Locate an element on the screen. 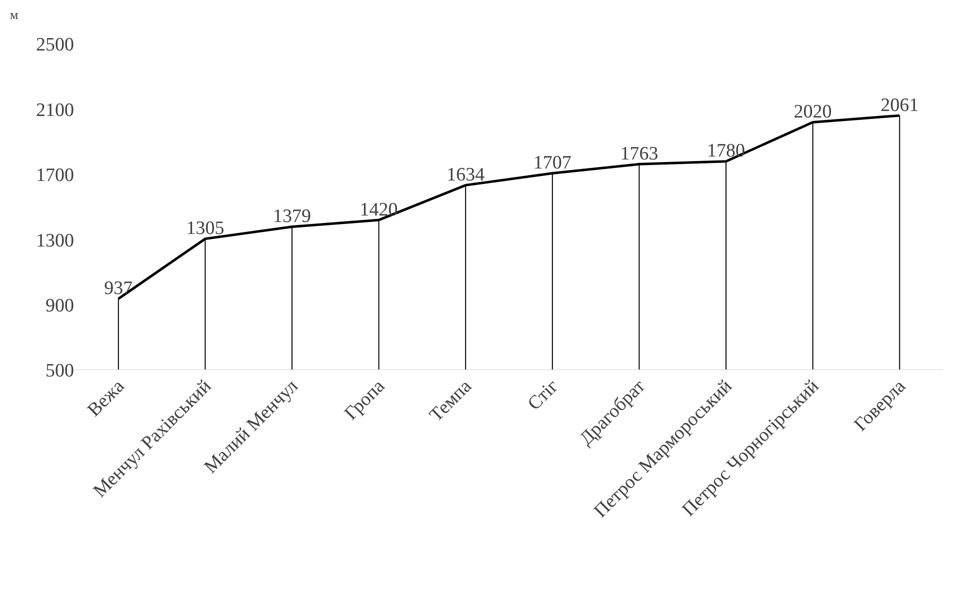 The height and width of the screenshot is (601, 968). y-tick-label: 900 is located at coordinates (60, 305).